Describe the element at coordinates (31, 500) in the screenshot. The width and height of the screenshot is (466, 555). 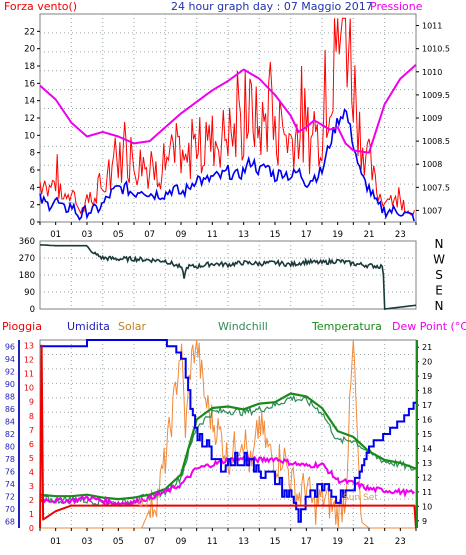
I see `rain-tick-label: 2` at that location.